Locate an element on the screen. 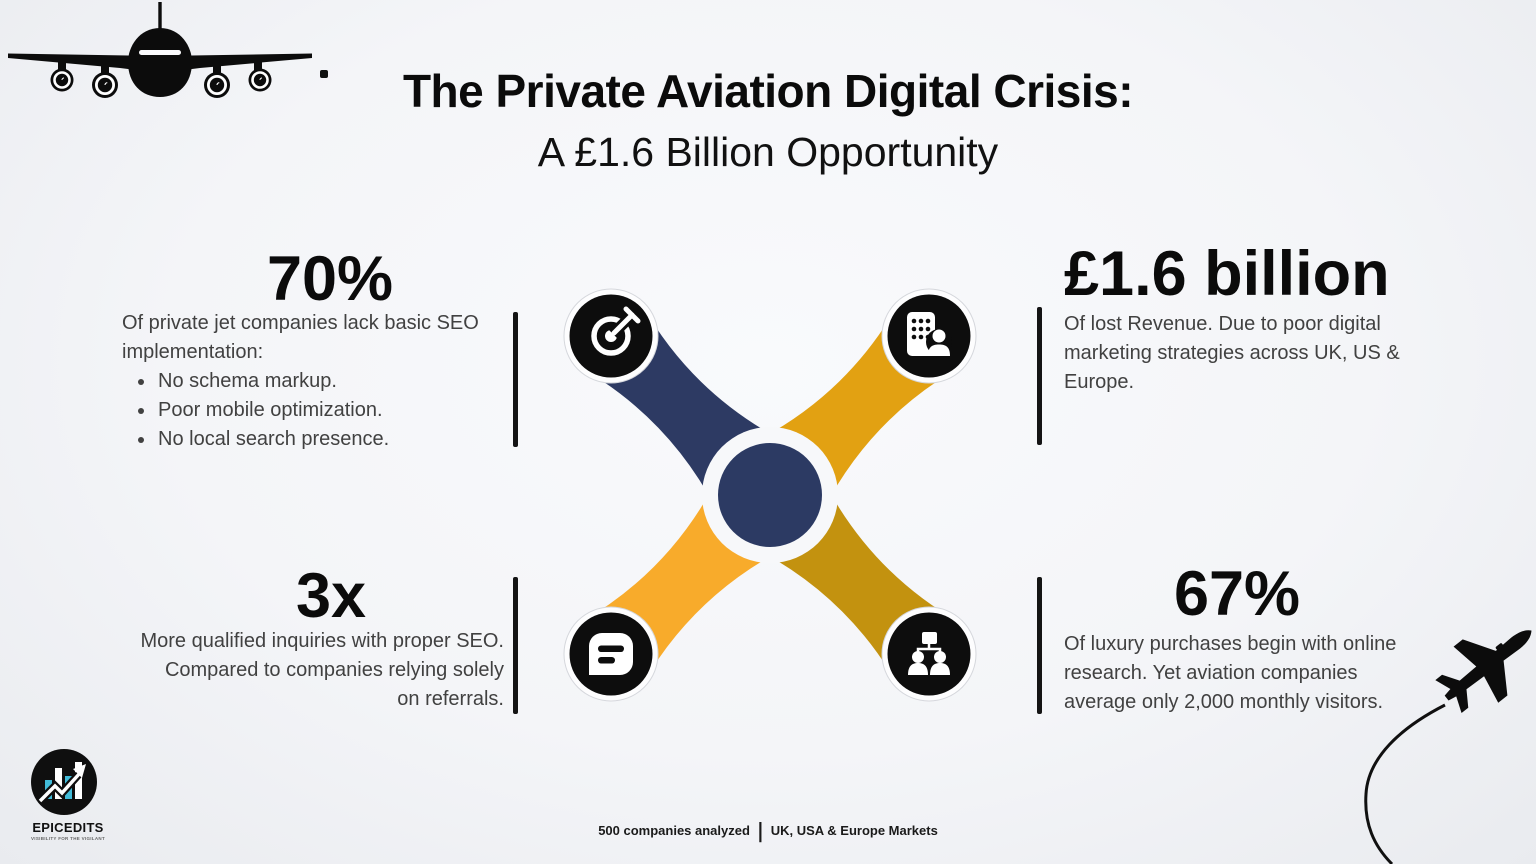  jet-contrail-swoosh is located at coordinates (1405, 783).